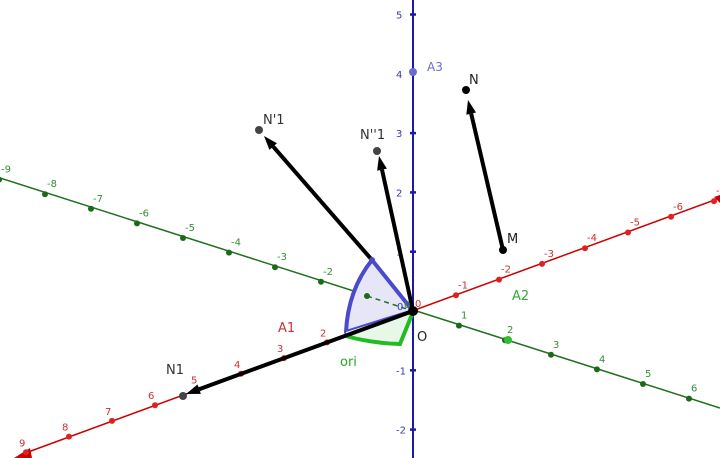 The height and width of the screenshot is (458, 720). Describe the element at coordinates (151, 396) in the screenshot. I see `axis-red-tick-label: 6` at that location.